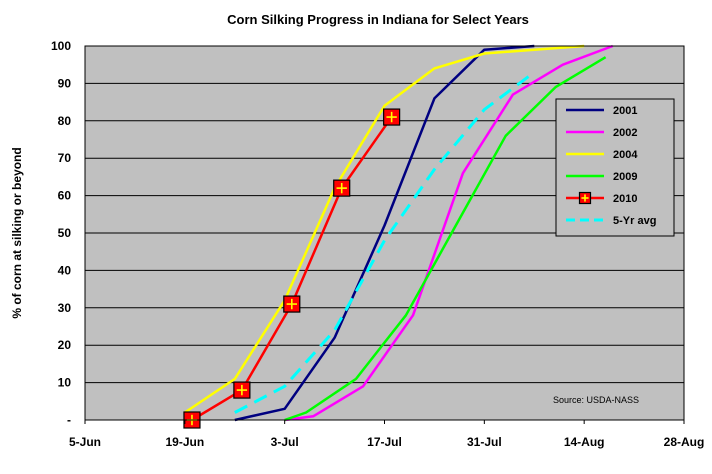 The width and height of the screenshot is (712, 474). What do you see at coordinates (85, 442) in the screenshot?
I see `x-tick-label: 5-Jun` at bounding box center [85, 442].